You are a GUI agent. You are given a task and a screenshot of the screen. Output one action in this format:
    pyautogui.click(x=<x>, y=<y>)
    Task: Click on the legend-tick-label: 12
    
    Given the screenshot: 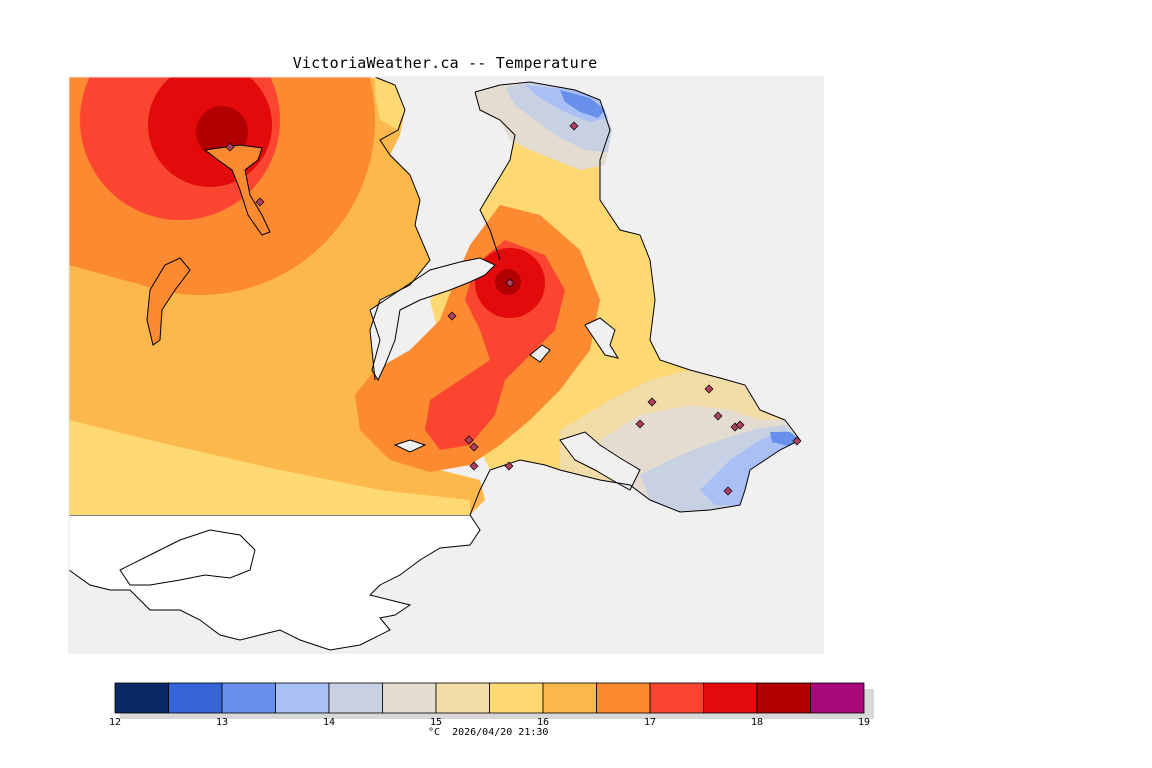 What is the action you would take?
    pyautogui.click(x=115, y=722)
    